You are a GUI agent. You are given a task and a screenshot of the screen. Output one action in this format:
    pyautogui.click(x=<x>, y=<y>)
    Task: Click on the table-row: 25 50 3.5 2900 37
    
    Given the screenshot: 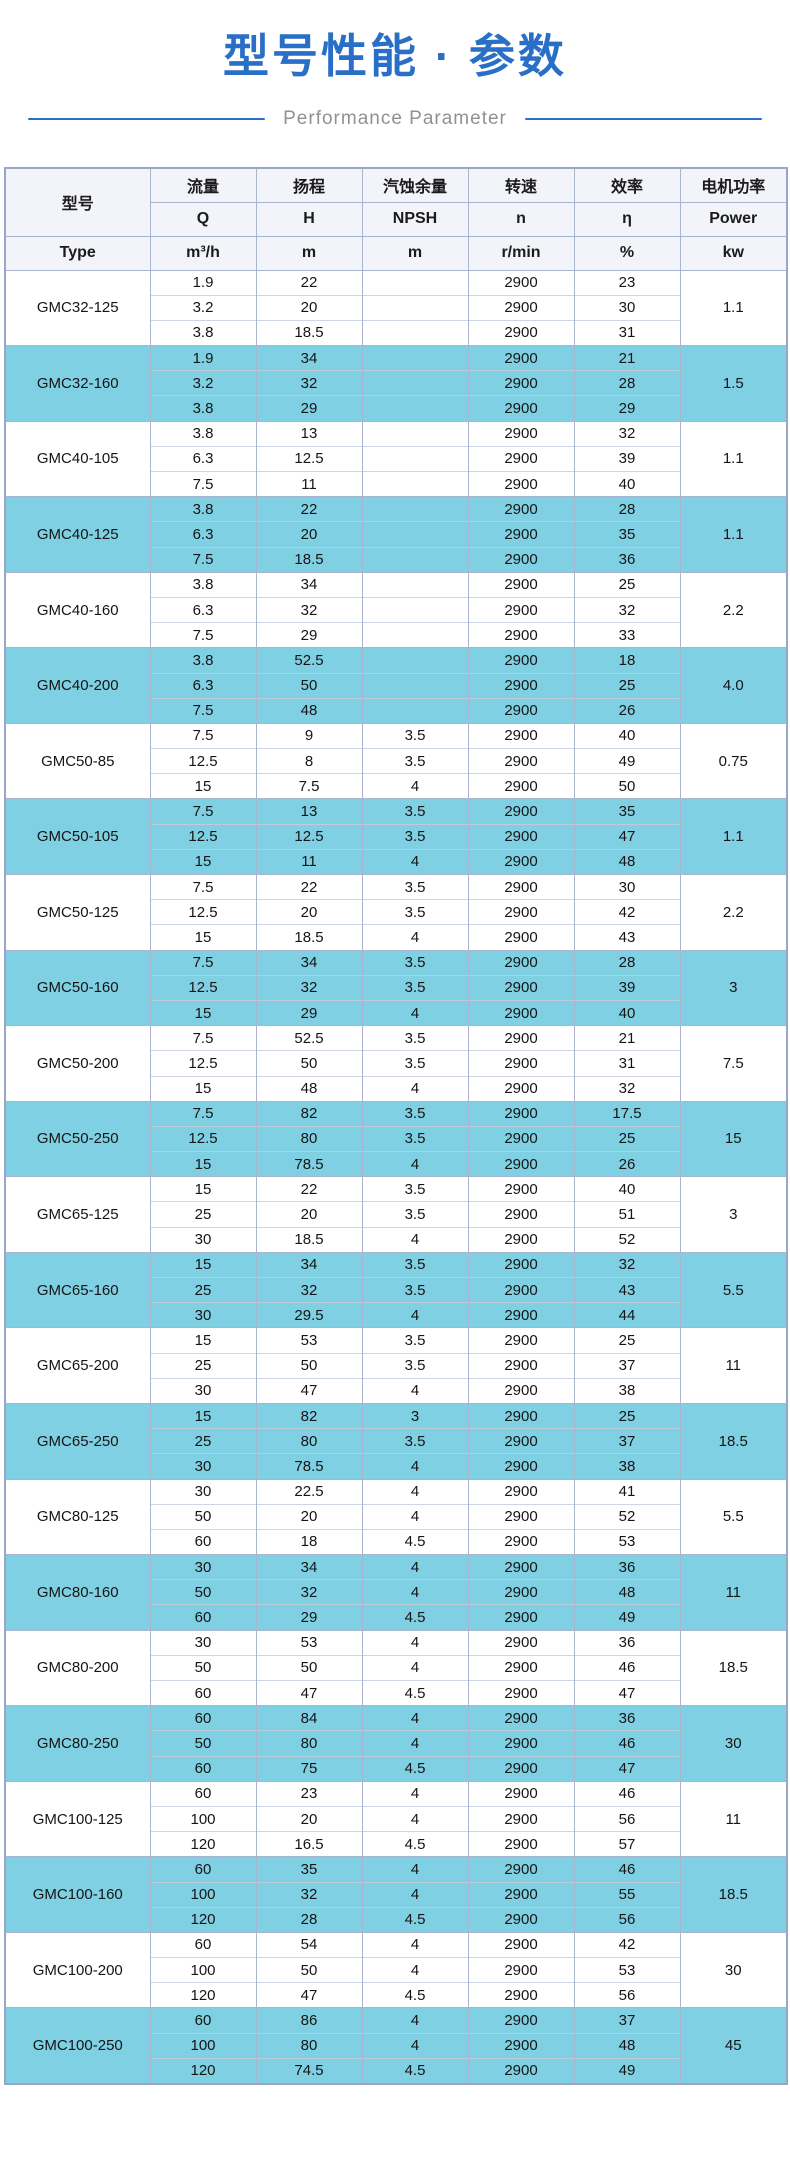 What is the action you would take?
    pyautogui.click(x=396, y=1365)
    